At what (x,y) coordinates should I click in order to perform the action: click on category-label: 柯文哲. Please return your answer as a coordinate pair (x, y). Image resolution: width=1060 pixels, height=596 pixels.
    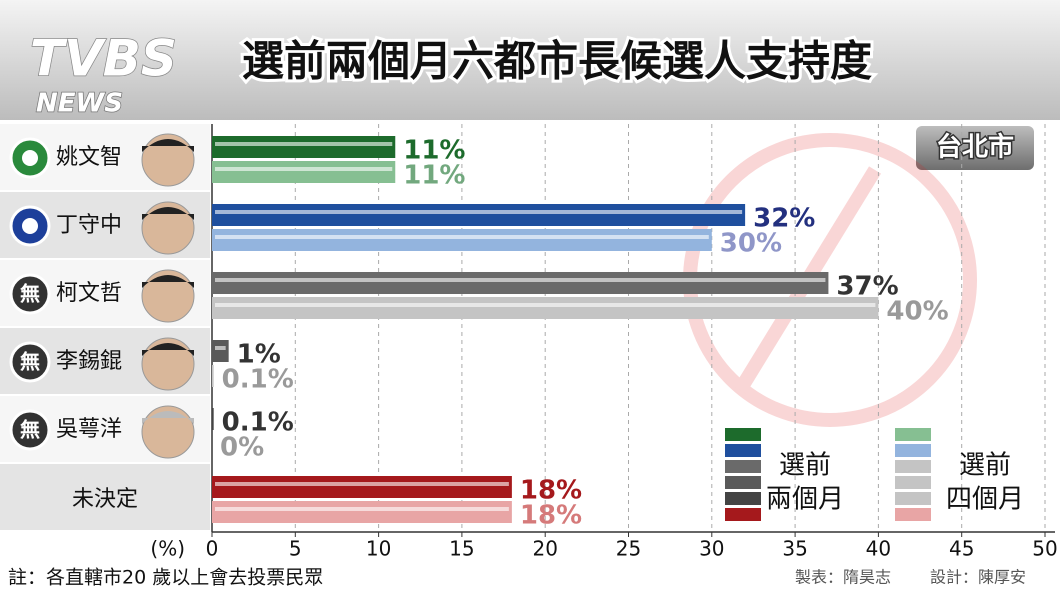
    Looking at the image, I should click on (89, 293).